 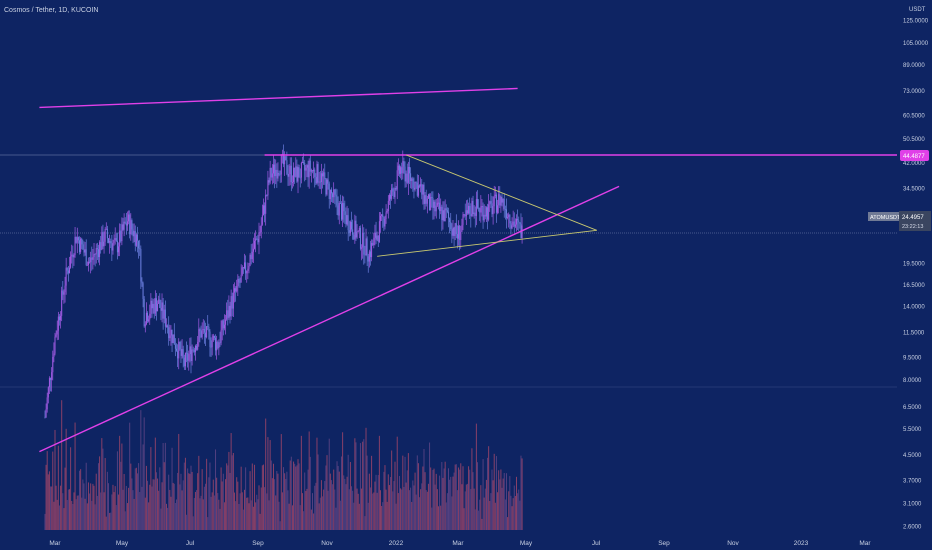 What do you see at coordinates (501, 192) in the screenshot?
I see `triangle-top-line` at bounding box center [501, 192].